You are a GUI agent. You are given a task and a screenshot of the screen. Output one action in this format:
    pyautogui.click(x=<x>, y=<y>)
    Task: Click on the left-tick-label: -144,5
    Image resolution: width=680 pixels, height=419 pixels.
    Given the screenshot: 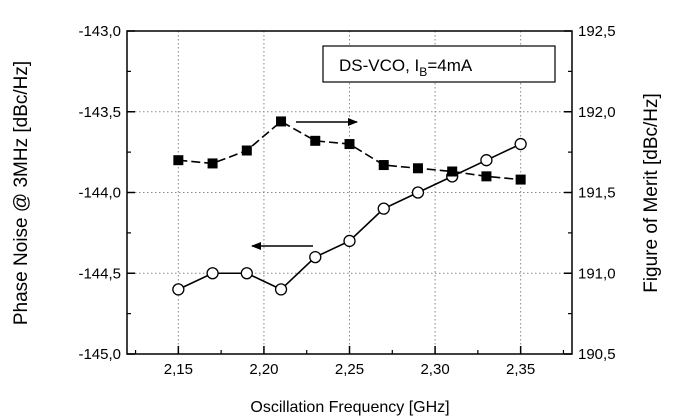 What is the action you would take?
    pyautogui.click(x=99, y=273)
    